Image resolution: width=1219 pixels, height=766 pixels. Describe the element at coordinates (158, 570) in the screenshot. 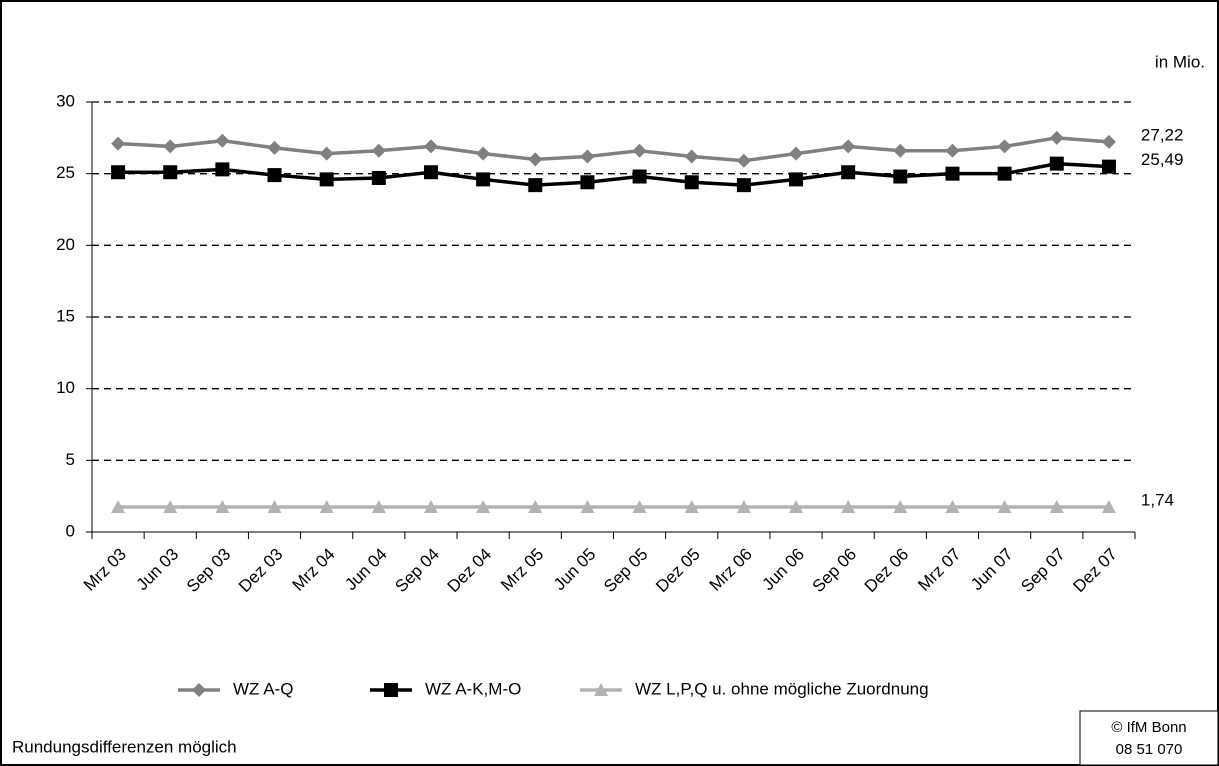

I see `x-tick-label: Jun 03` at that location.